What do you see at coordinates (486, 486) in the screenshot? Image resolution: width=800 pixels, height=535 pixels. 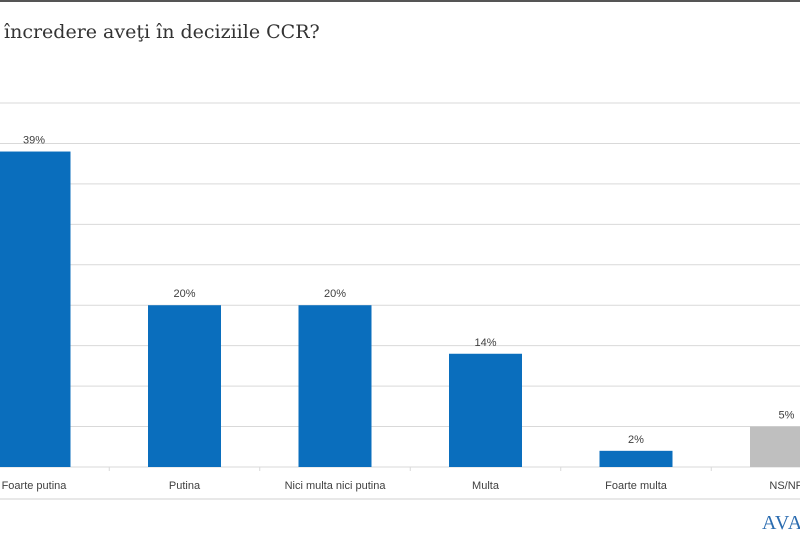 I see `category-label-3: Multa` at bounding box center [486, 486].